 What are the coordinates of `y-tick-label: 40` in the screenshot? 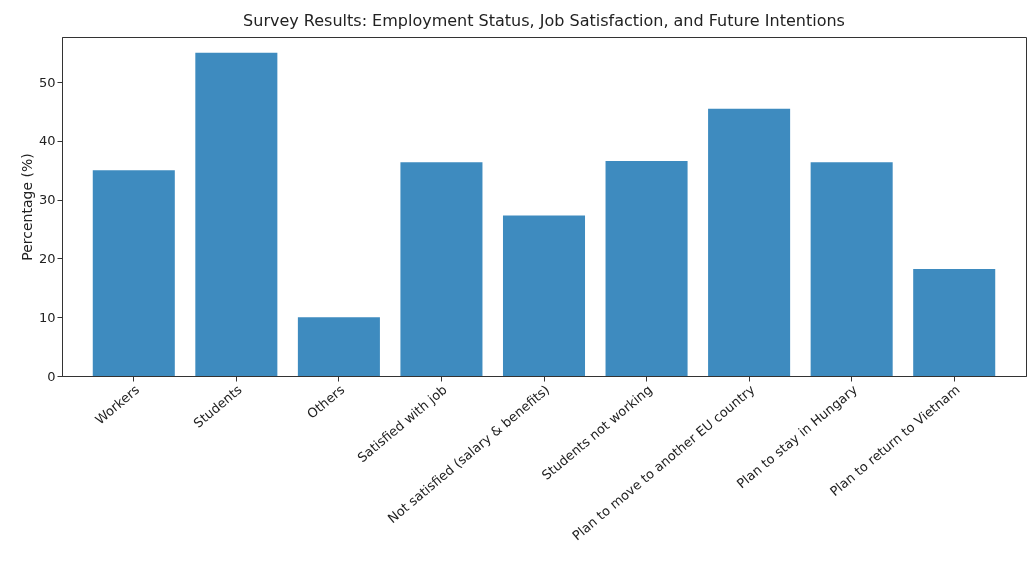 It's located at (47, 141).